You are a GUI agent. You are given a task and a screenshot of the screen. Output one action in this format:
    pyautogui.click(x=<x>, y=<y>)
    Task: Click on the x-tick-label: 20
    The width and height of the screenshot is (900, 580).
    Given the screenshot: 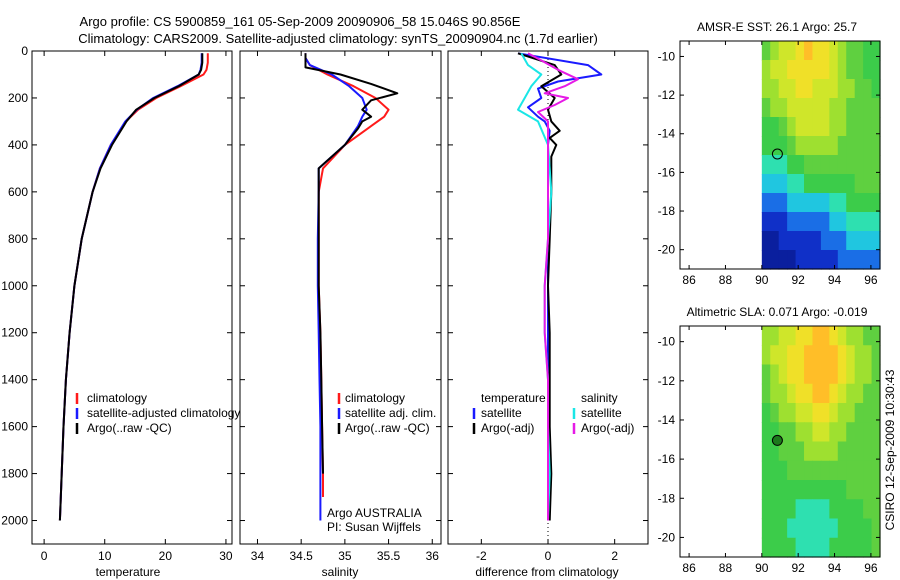 What is the action you would take?
    pyautogui.click(x=166, y=556)
    